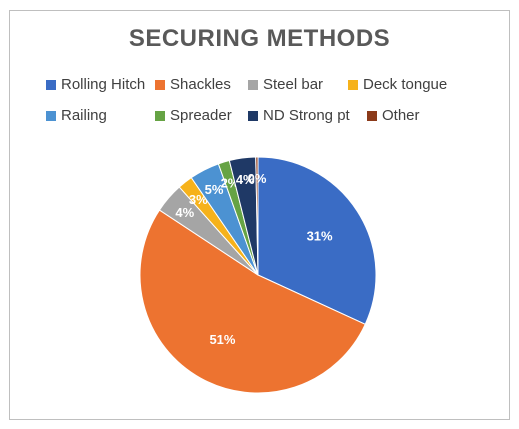 Image resolution: width=519 pixels, height=429 pixels. I want to click on legend-item-other: Other, so click(393, 115).